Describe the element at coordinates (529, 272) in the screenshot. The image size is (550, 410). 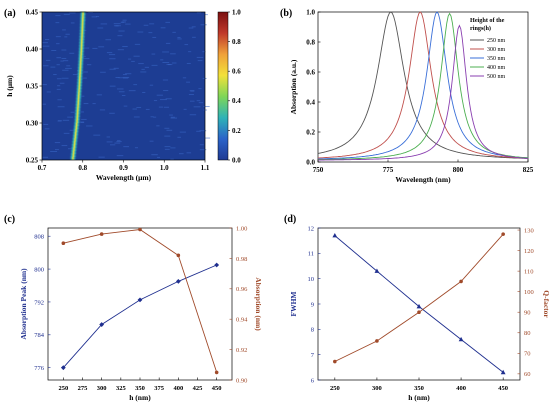
I see `y-right-tick-label: 110` at that location.